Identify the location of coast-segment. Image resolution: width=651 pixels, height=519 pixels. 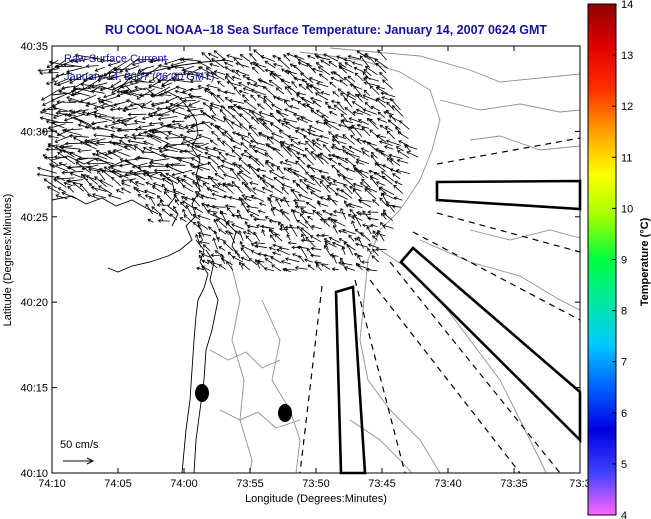
(105, 205).